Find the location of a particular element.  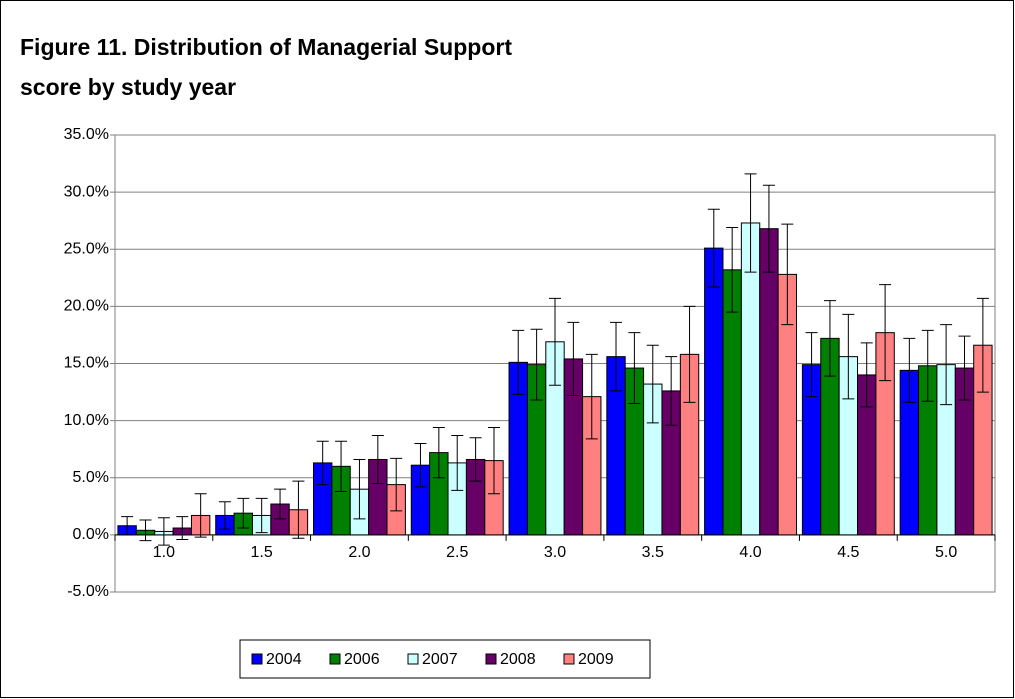

legend-label: 2007 is located at coordinates (440, 659).